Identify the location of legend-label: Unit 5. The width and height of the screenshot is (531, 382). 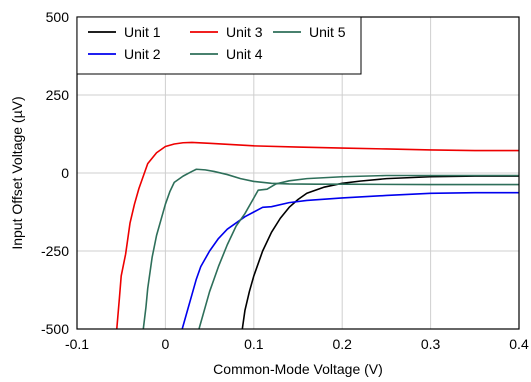
(327, 32).